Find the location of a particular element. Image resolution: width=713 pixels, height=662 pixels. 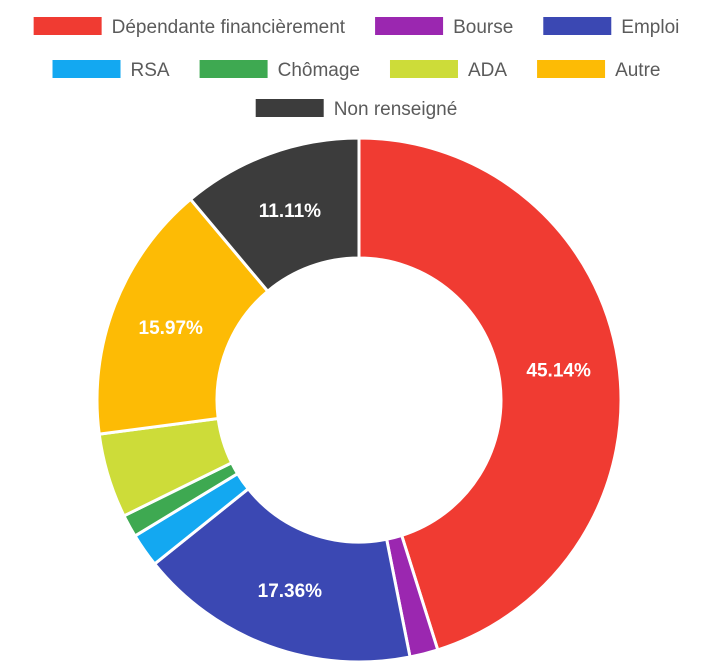

legend-swatch-ada is located at coordinates (423, 69).